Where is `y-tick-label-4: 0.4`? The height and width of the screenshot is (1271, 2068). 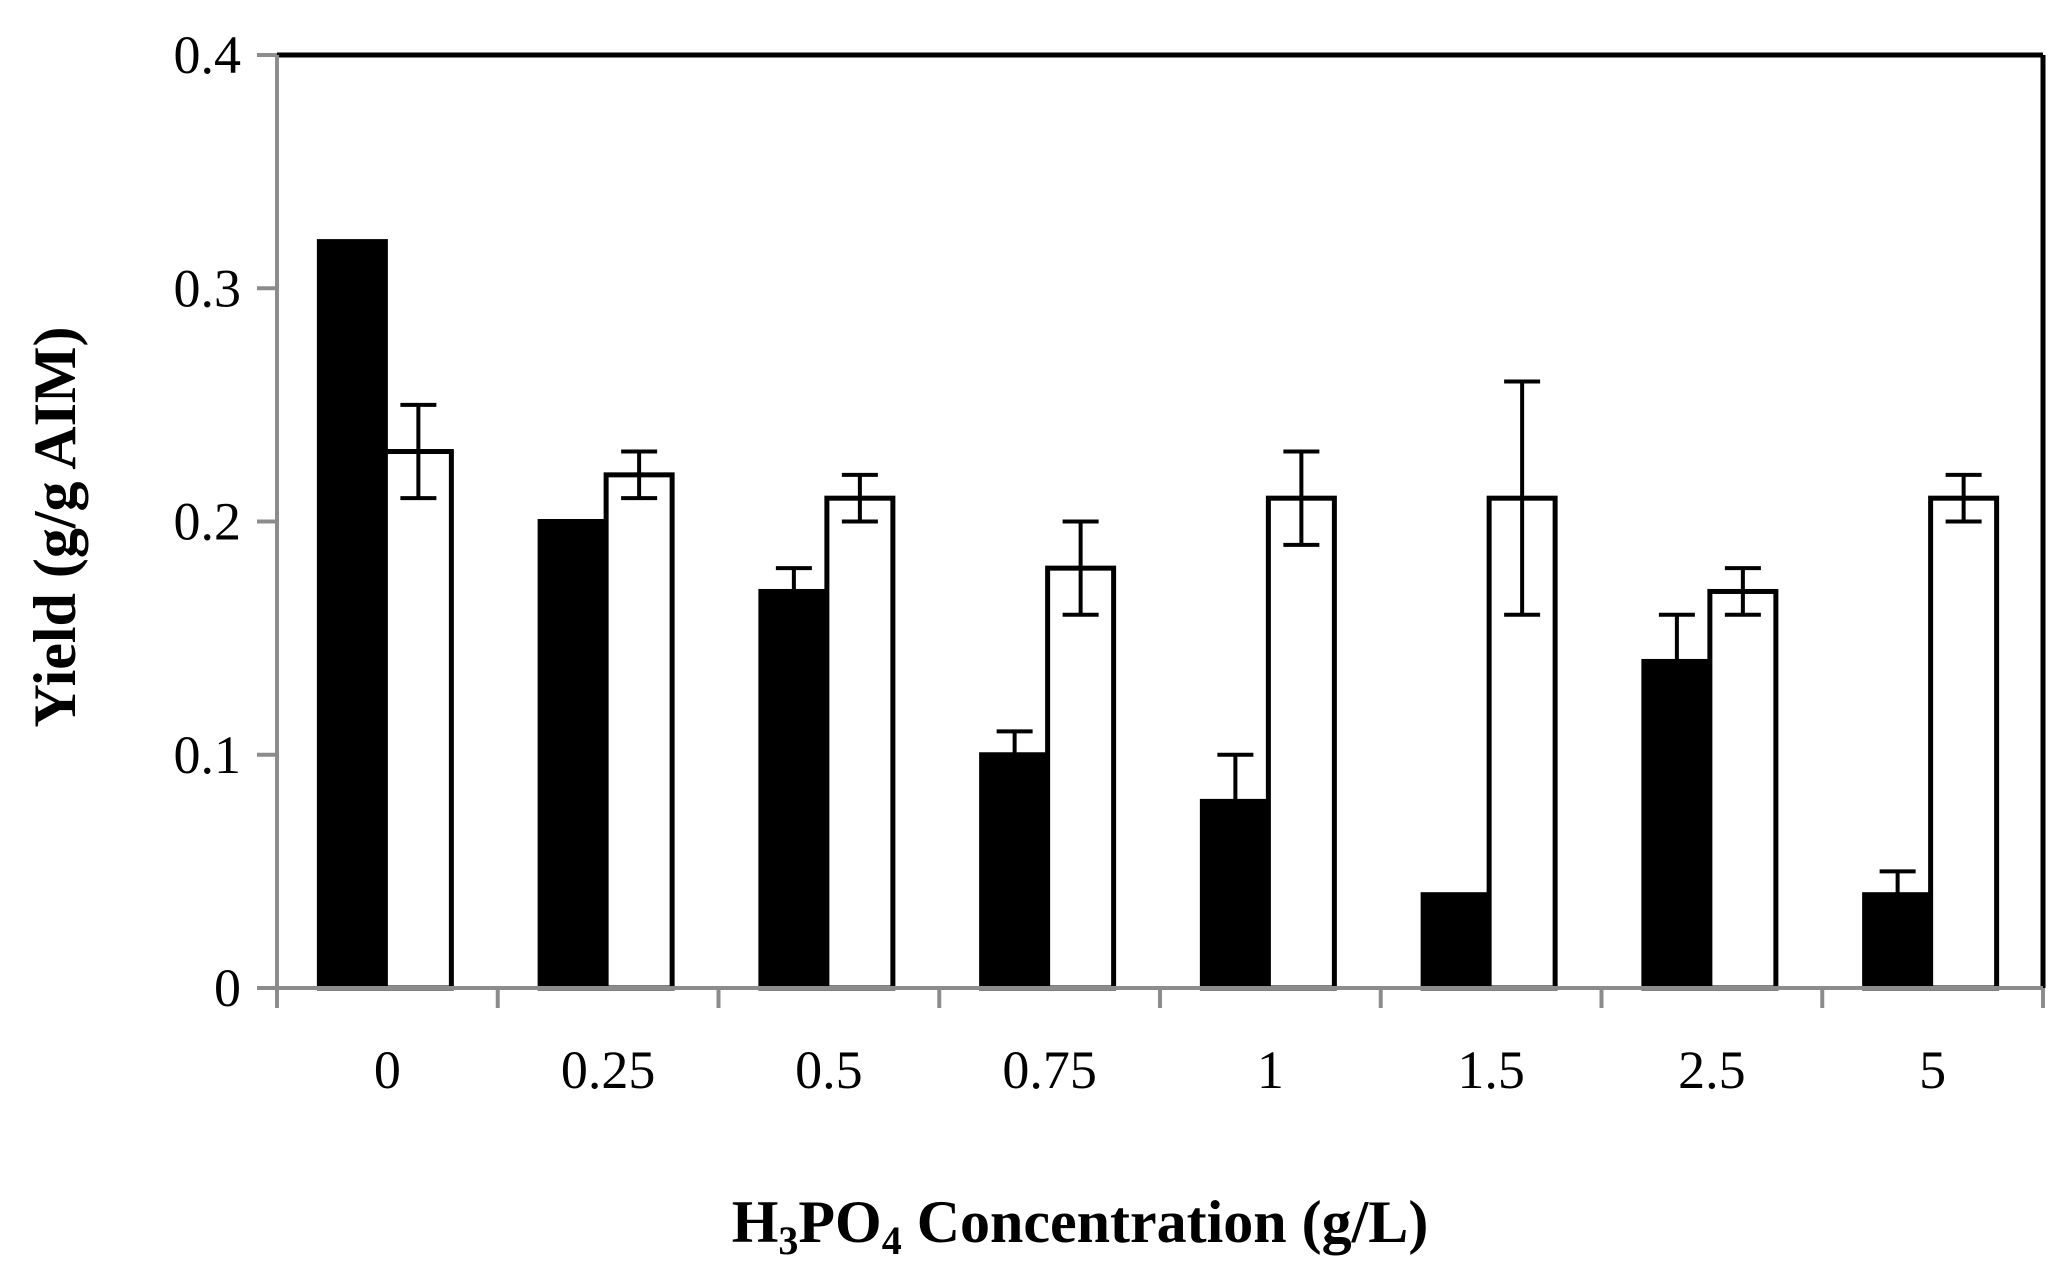
y-tick-label-4: 0.4 is located at coordinates (208, 55).